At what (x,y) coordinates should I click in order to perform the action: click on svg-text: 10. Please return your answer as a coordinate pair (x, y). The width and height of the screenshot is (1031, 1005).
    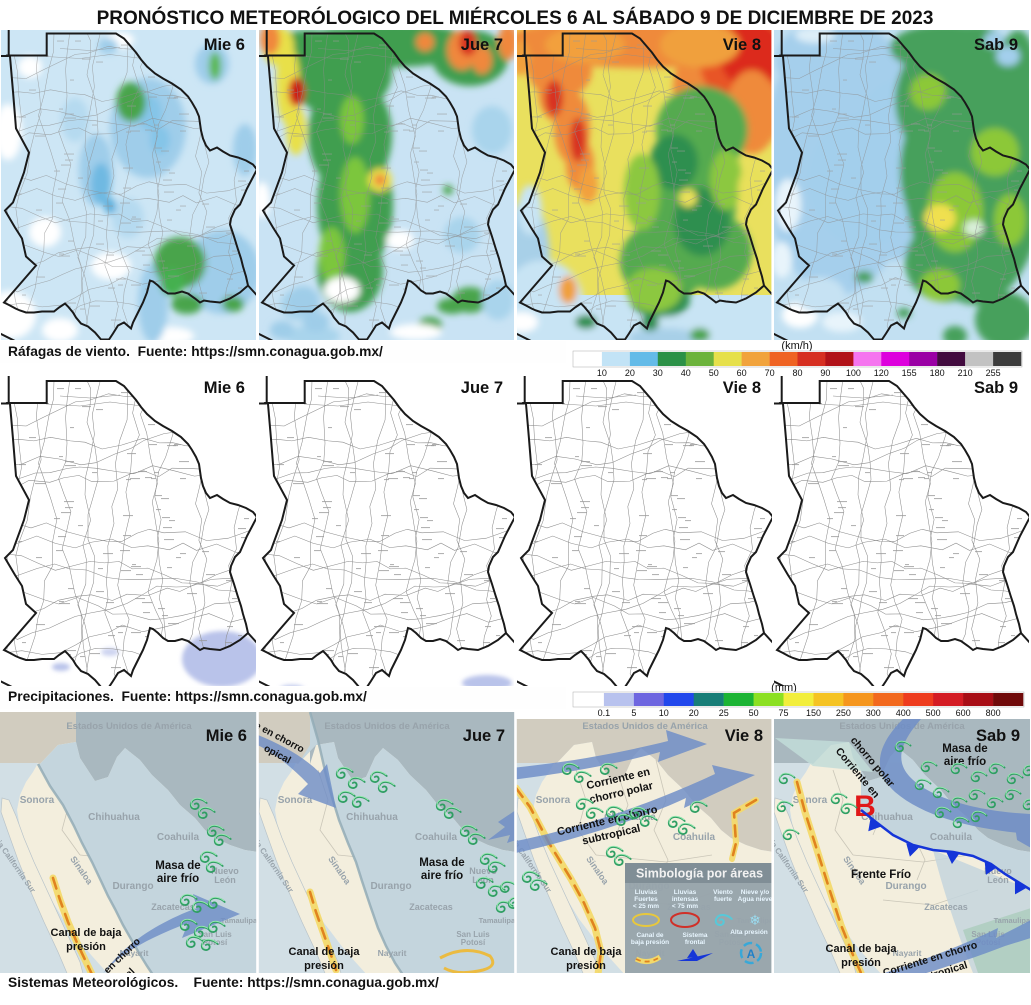
    Looking at the image, I should click on (664, 713).